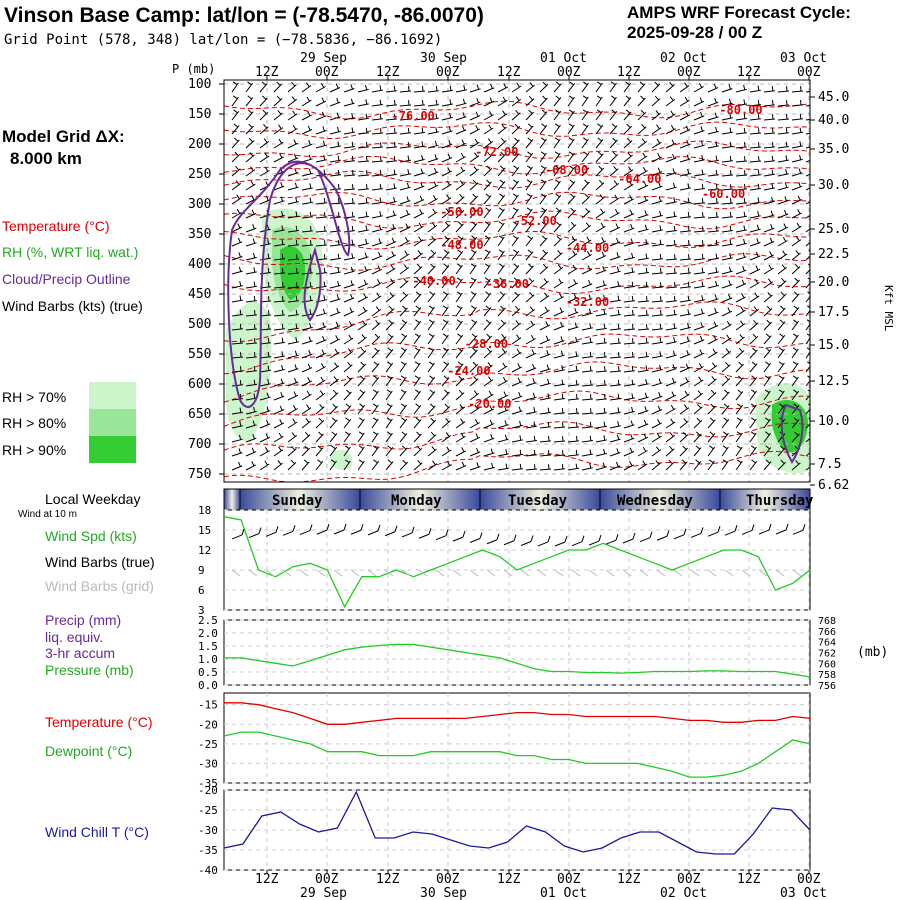 The image size is (900, 900). What do you see at coordinates (468, 371) in the screenshot?
I see `temperature-label: -24.00` at bounding box center [468, 371].